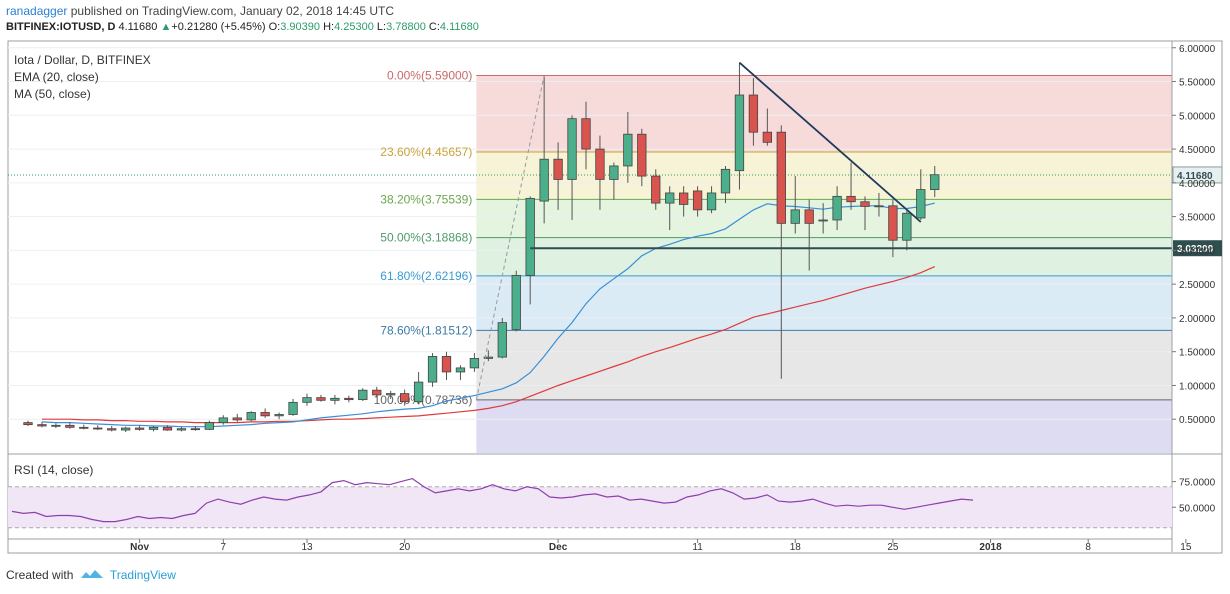 The image size is (1230, 594). What do you see at coordinates (830, 142) in the screenshot?
I see `trendline` at bounding box center [830, 142].